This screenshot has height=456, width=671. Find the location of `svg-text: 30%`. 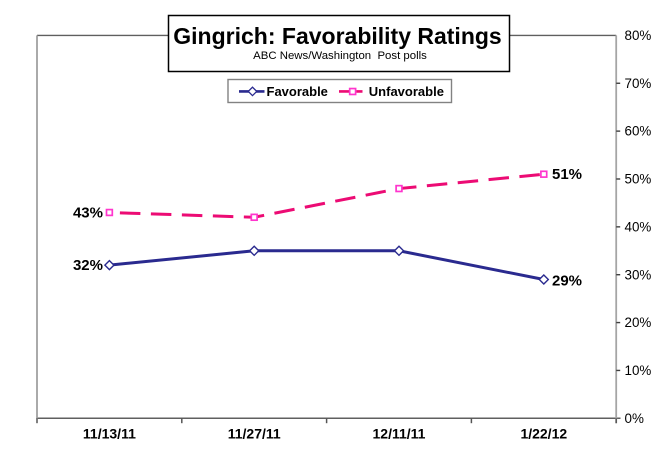

svg-text: 30% is located at coordinates (638, 274).